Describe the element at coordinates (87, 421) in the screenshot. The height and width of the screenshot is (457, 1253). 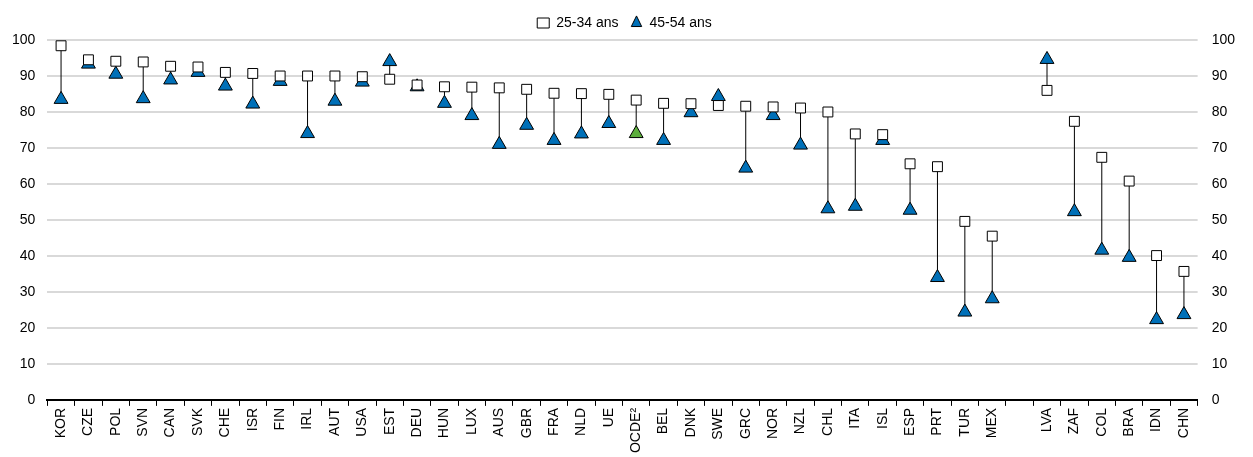
I see `x-tick-label: CZE` at that location.